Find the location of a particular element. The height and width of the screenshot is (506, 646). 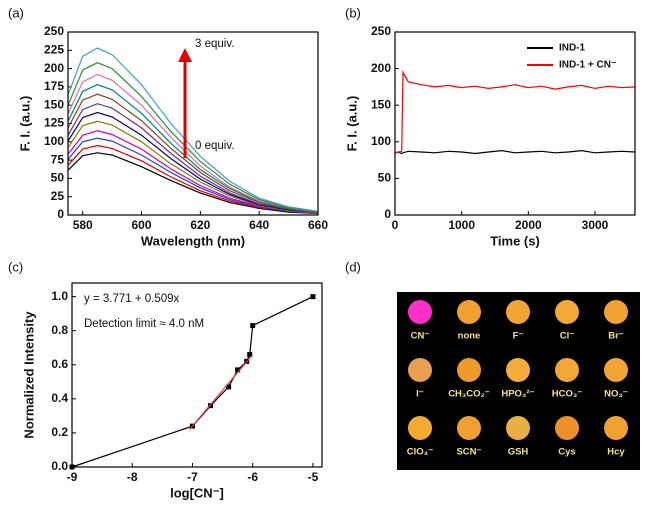

x-axis-label: log[CN⁻] is located at coordinates (197, 492).